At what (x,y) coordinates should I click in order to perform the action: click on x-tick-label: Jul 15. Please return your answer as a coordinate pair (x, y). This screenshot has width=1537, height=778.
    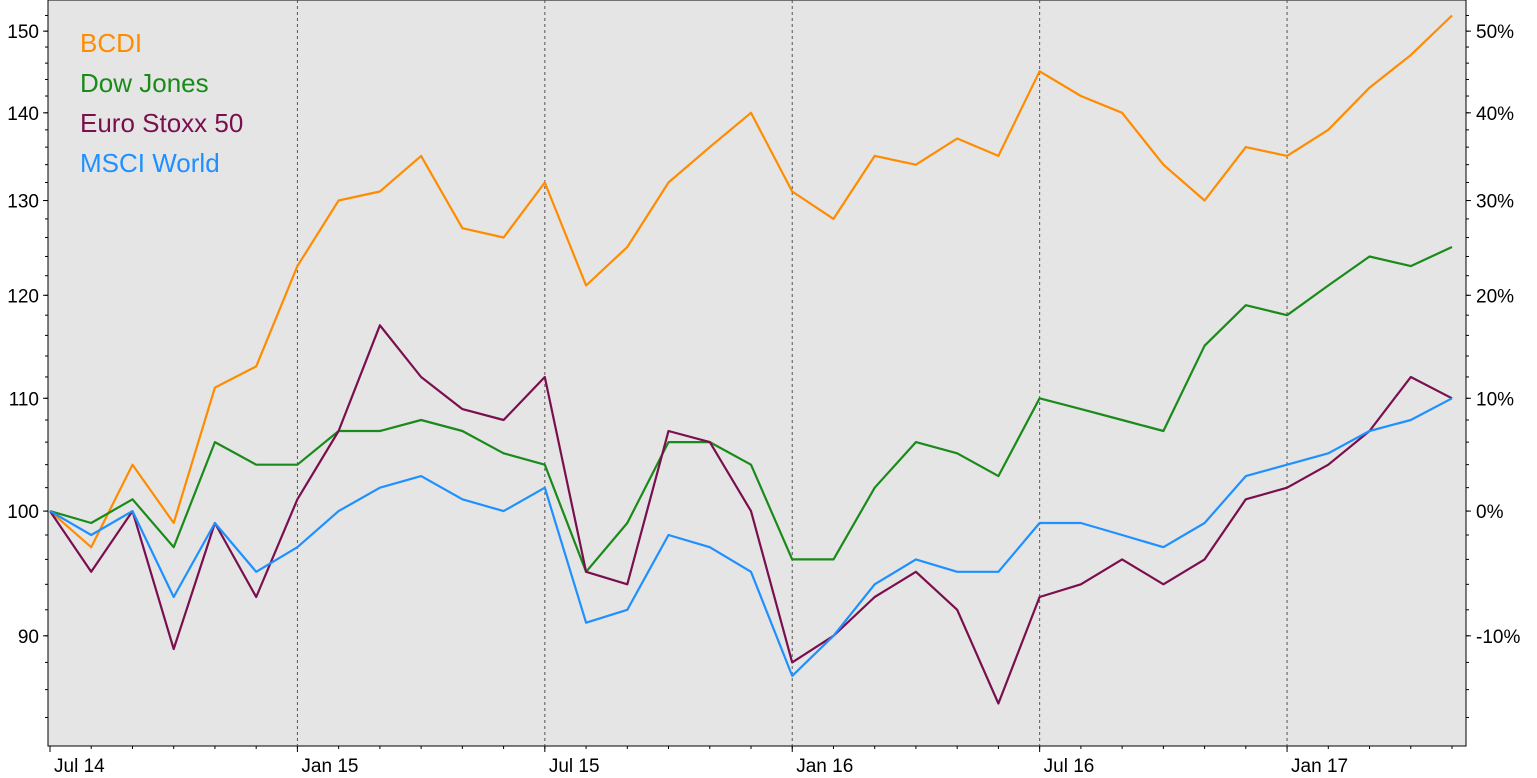
    Looking at the image, I should click on (574, 766).